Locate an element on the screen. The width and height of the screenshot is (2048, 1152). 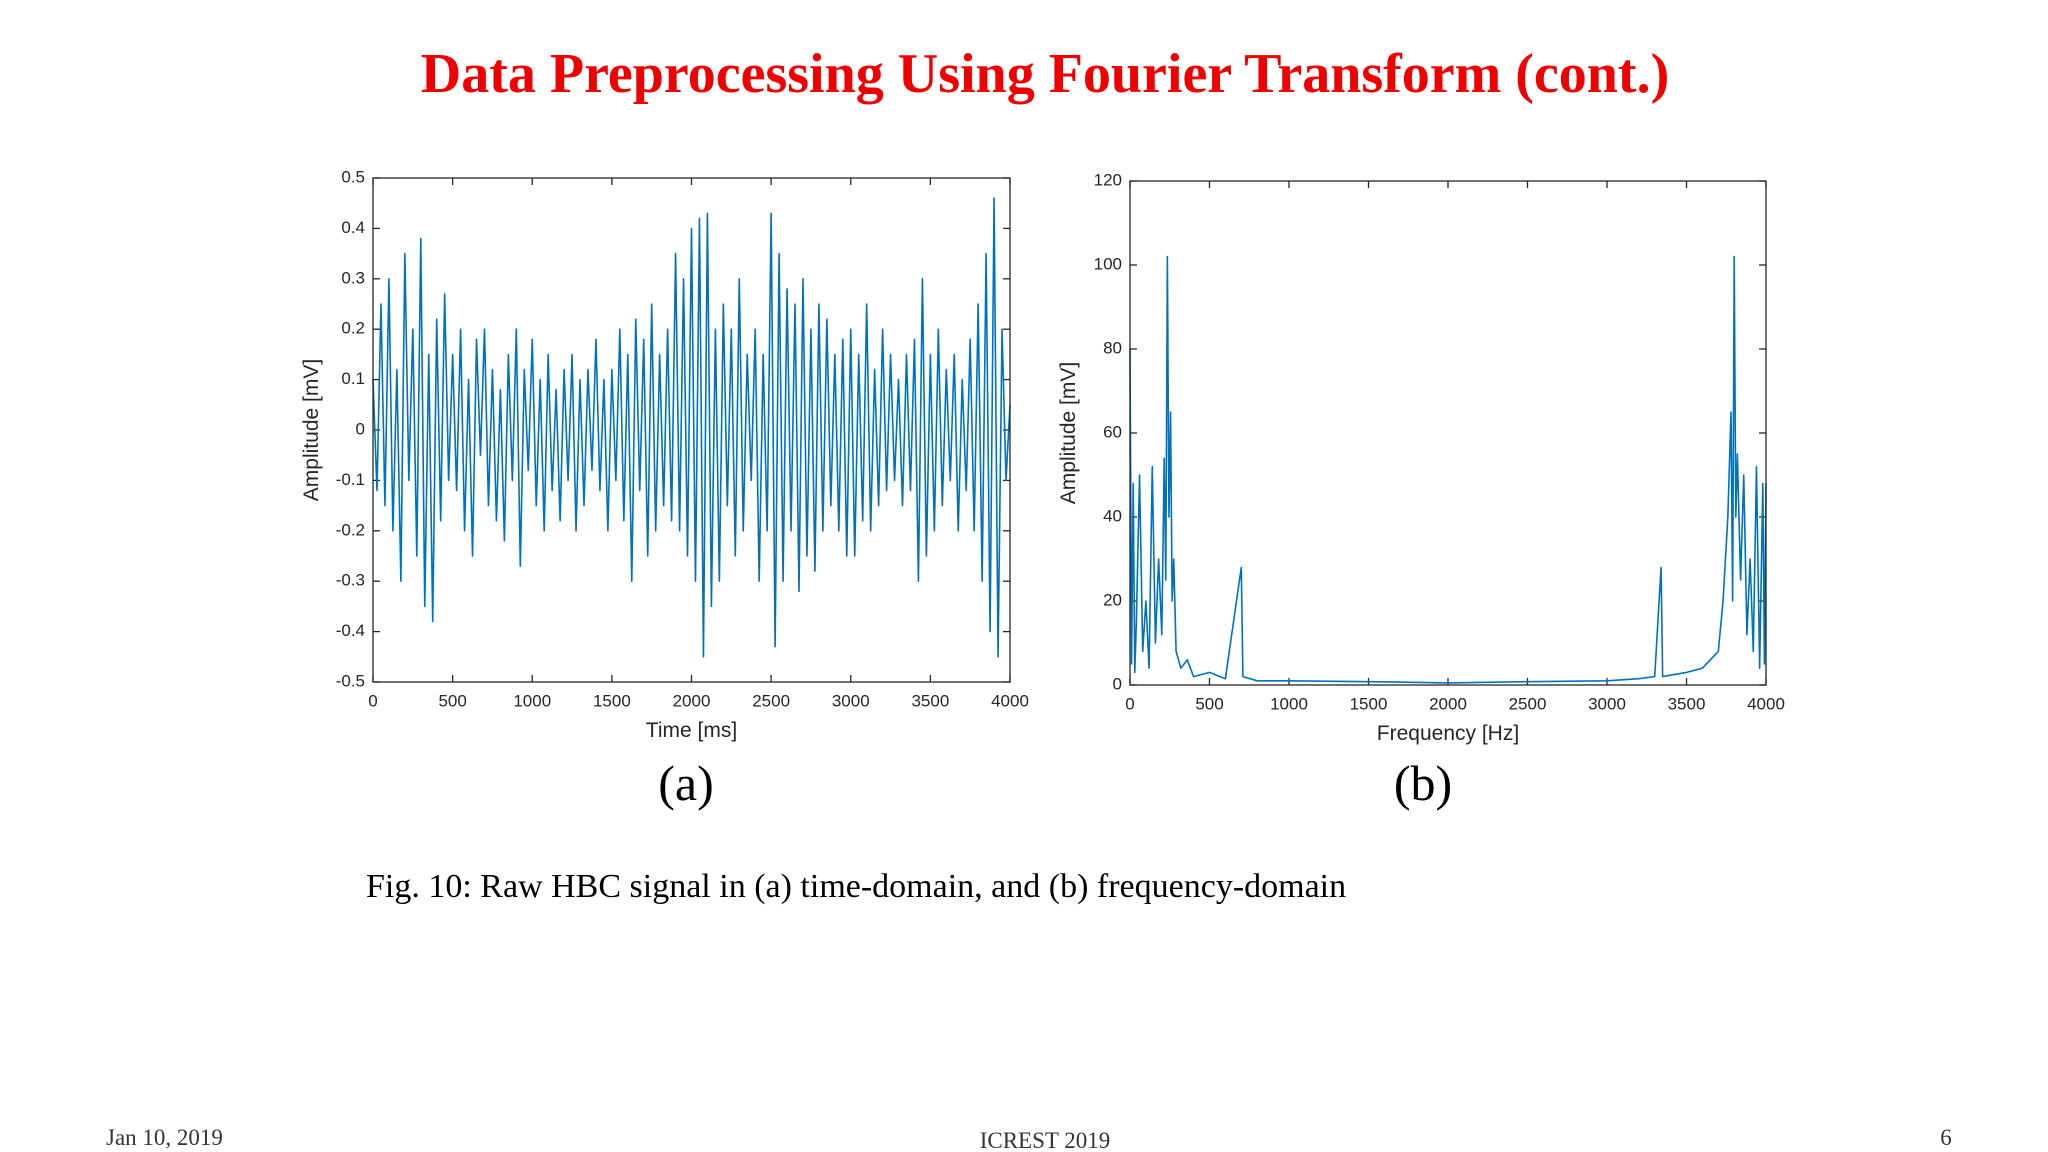
x-axis-label: Time [ms] is located at coordinates (691, 730).